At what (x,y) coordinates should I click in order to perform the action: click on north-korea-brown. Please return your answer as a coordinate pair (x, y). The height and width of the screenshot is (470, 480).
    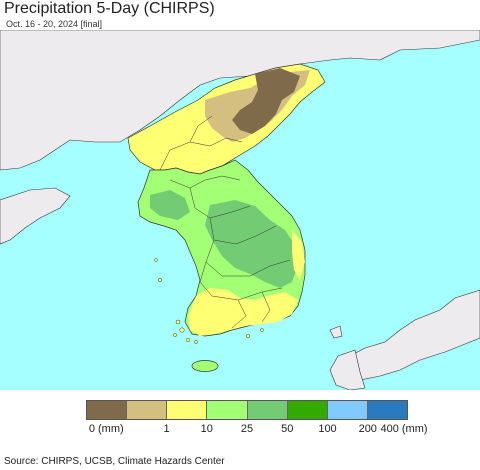
    Looking at the image, I should click on (266, 101).